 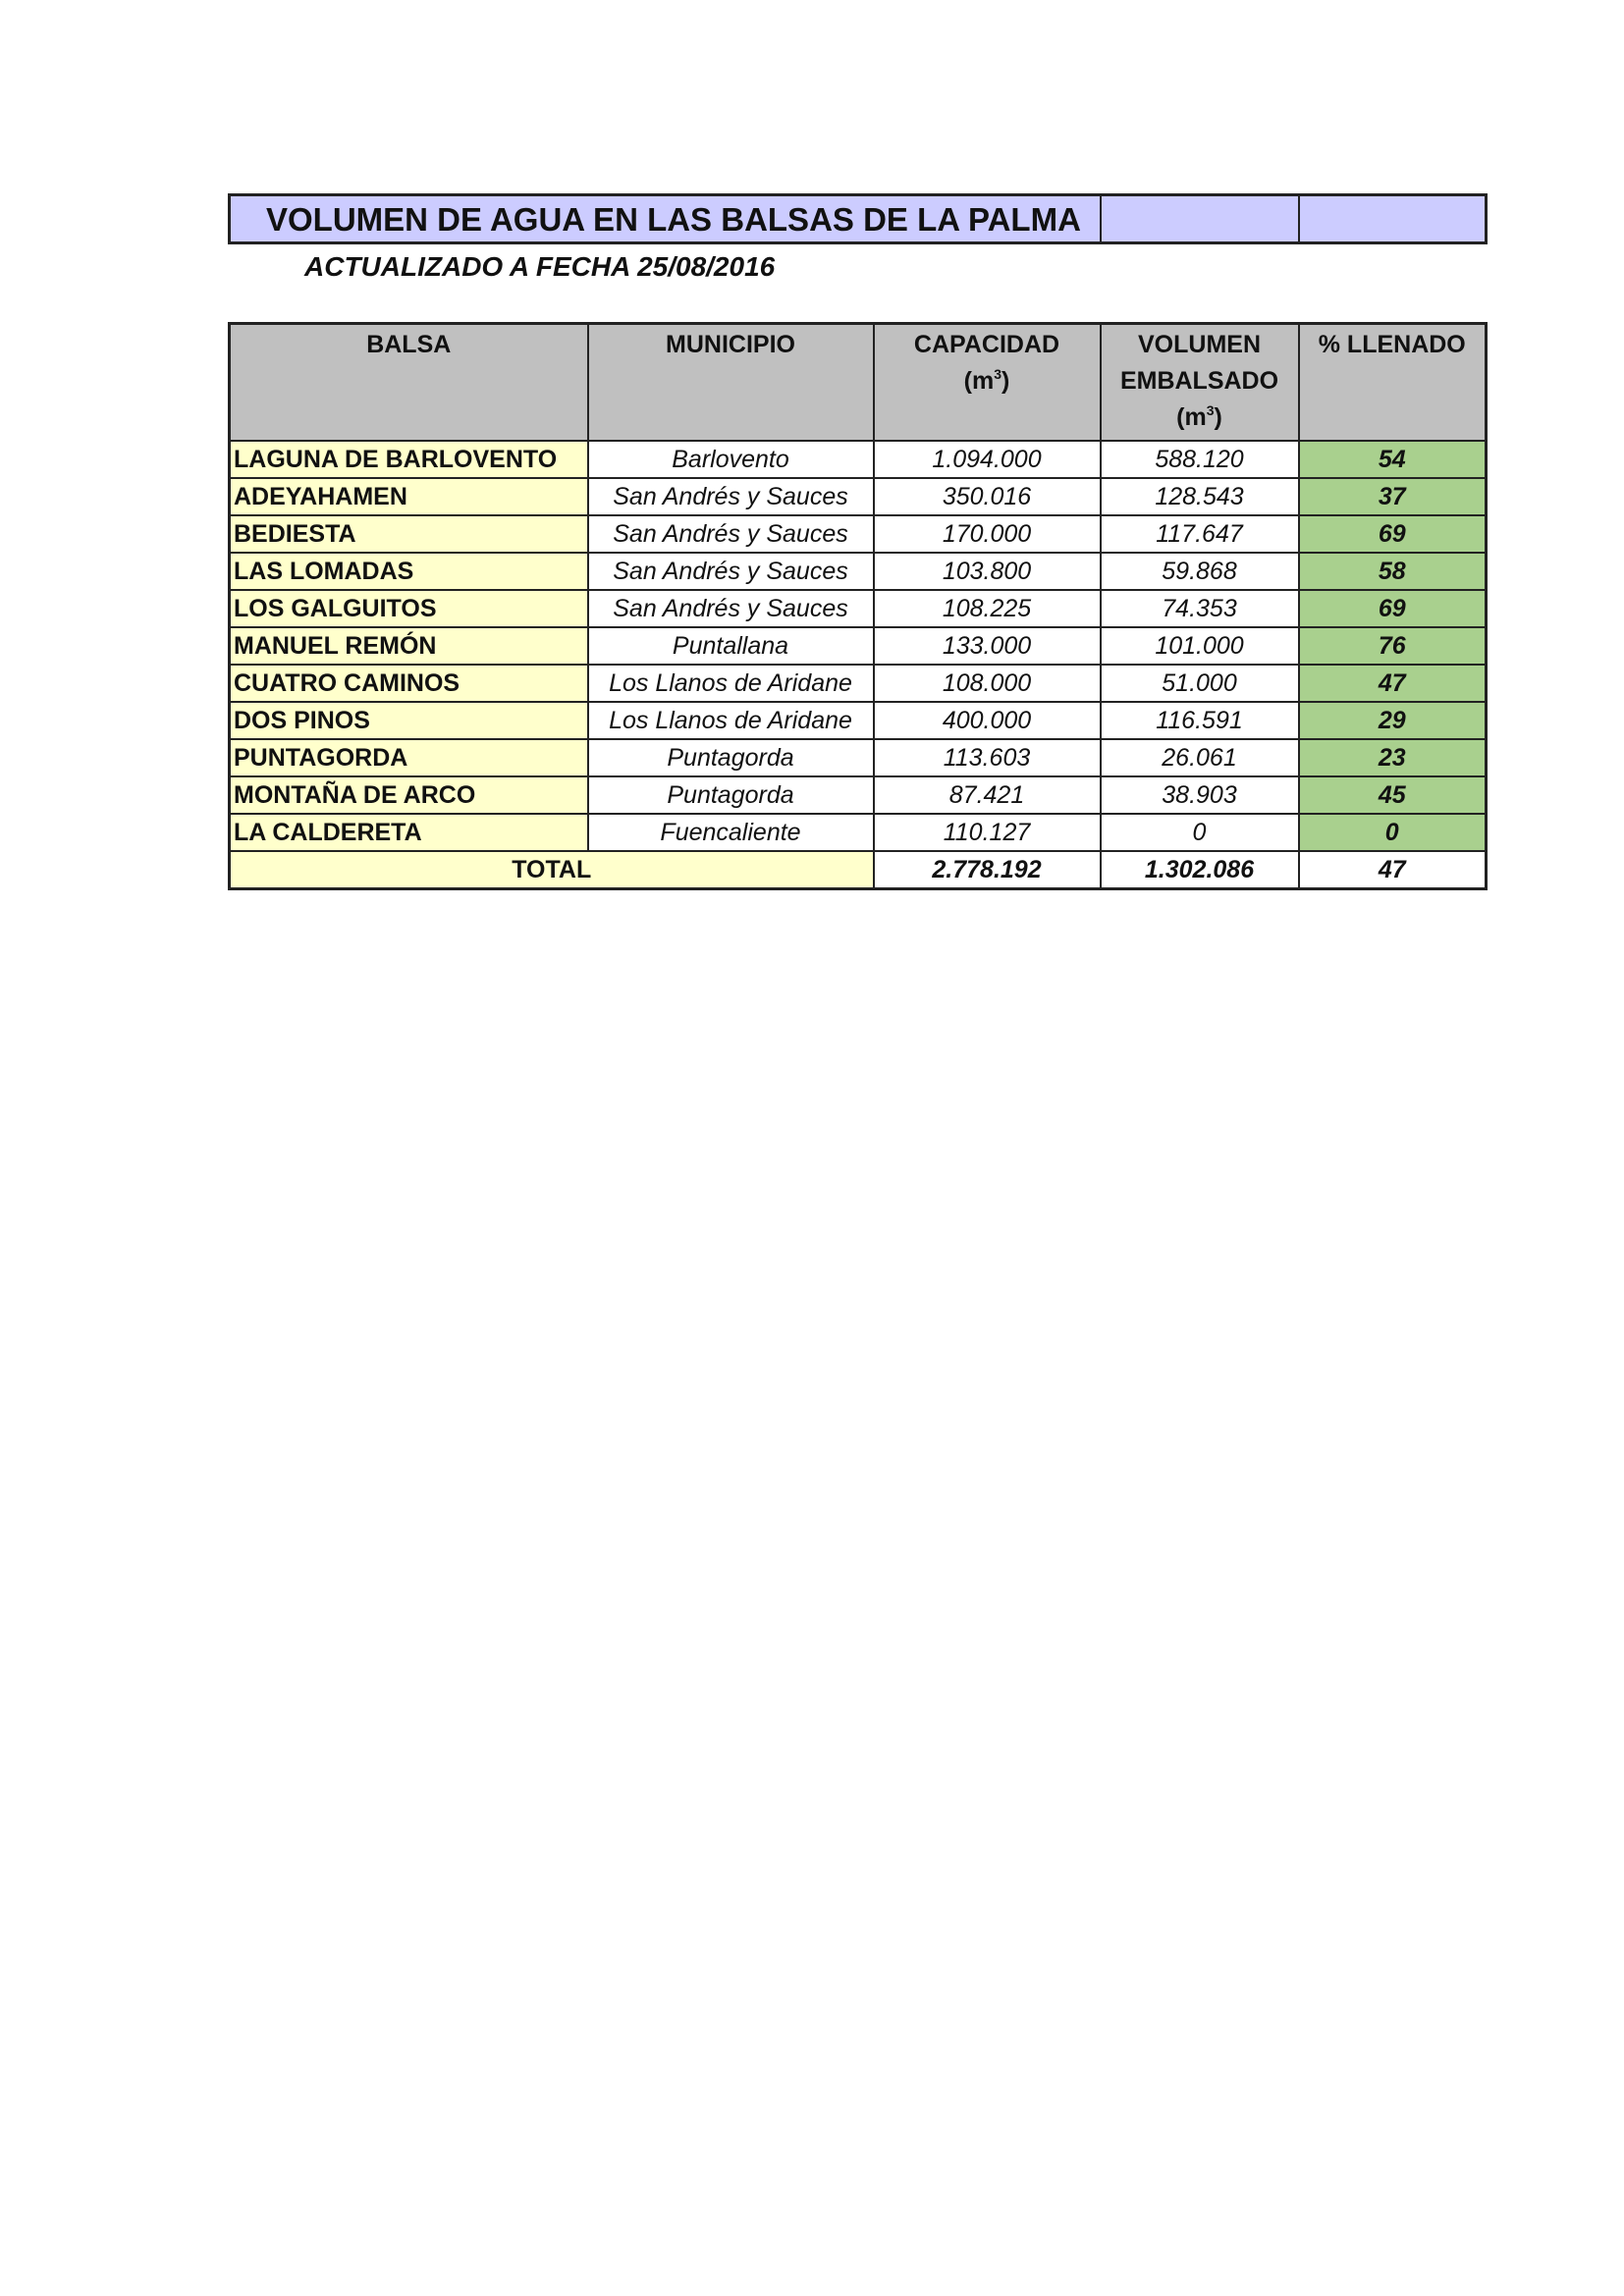 What do you see at coordinates (408, 795) in the screenshot?
I see `cell-balsa: MONTAÑA DE ARCO` at bounding box center [408, 795].